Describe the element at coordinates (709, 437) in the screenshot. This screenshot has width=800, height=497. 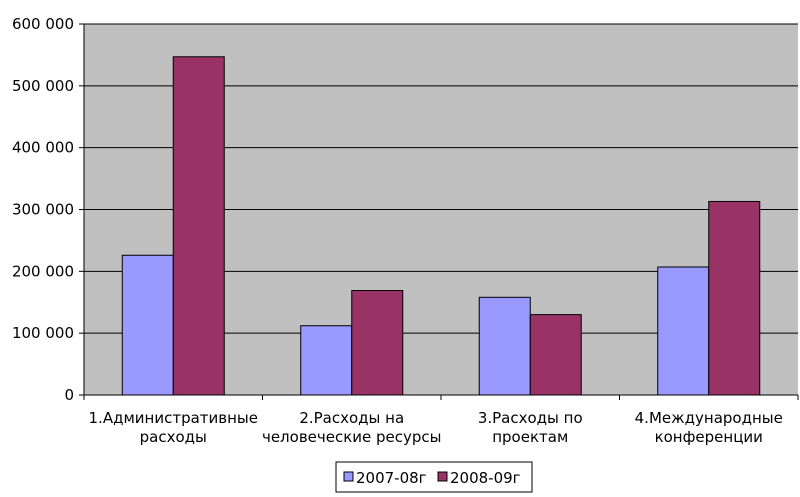
I see `x-tick-label-line: конференции` at that location.